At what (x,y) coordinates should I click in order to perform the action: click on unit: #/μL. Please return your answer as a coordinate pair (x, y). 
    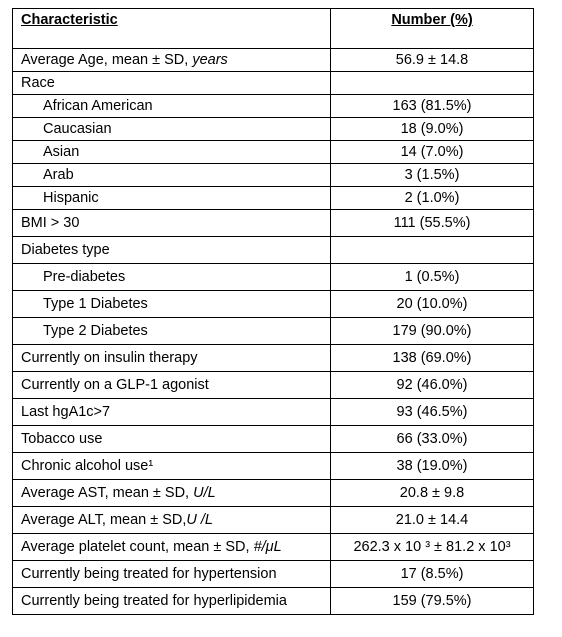
    Looking at the image, I should click on (267, 547).